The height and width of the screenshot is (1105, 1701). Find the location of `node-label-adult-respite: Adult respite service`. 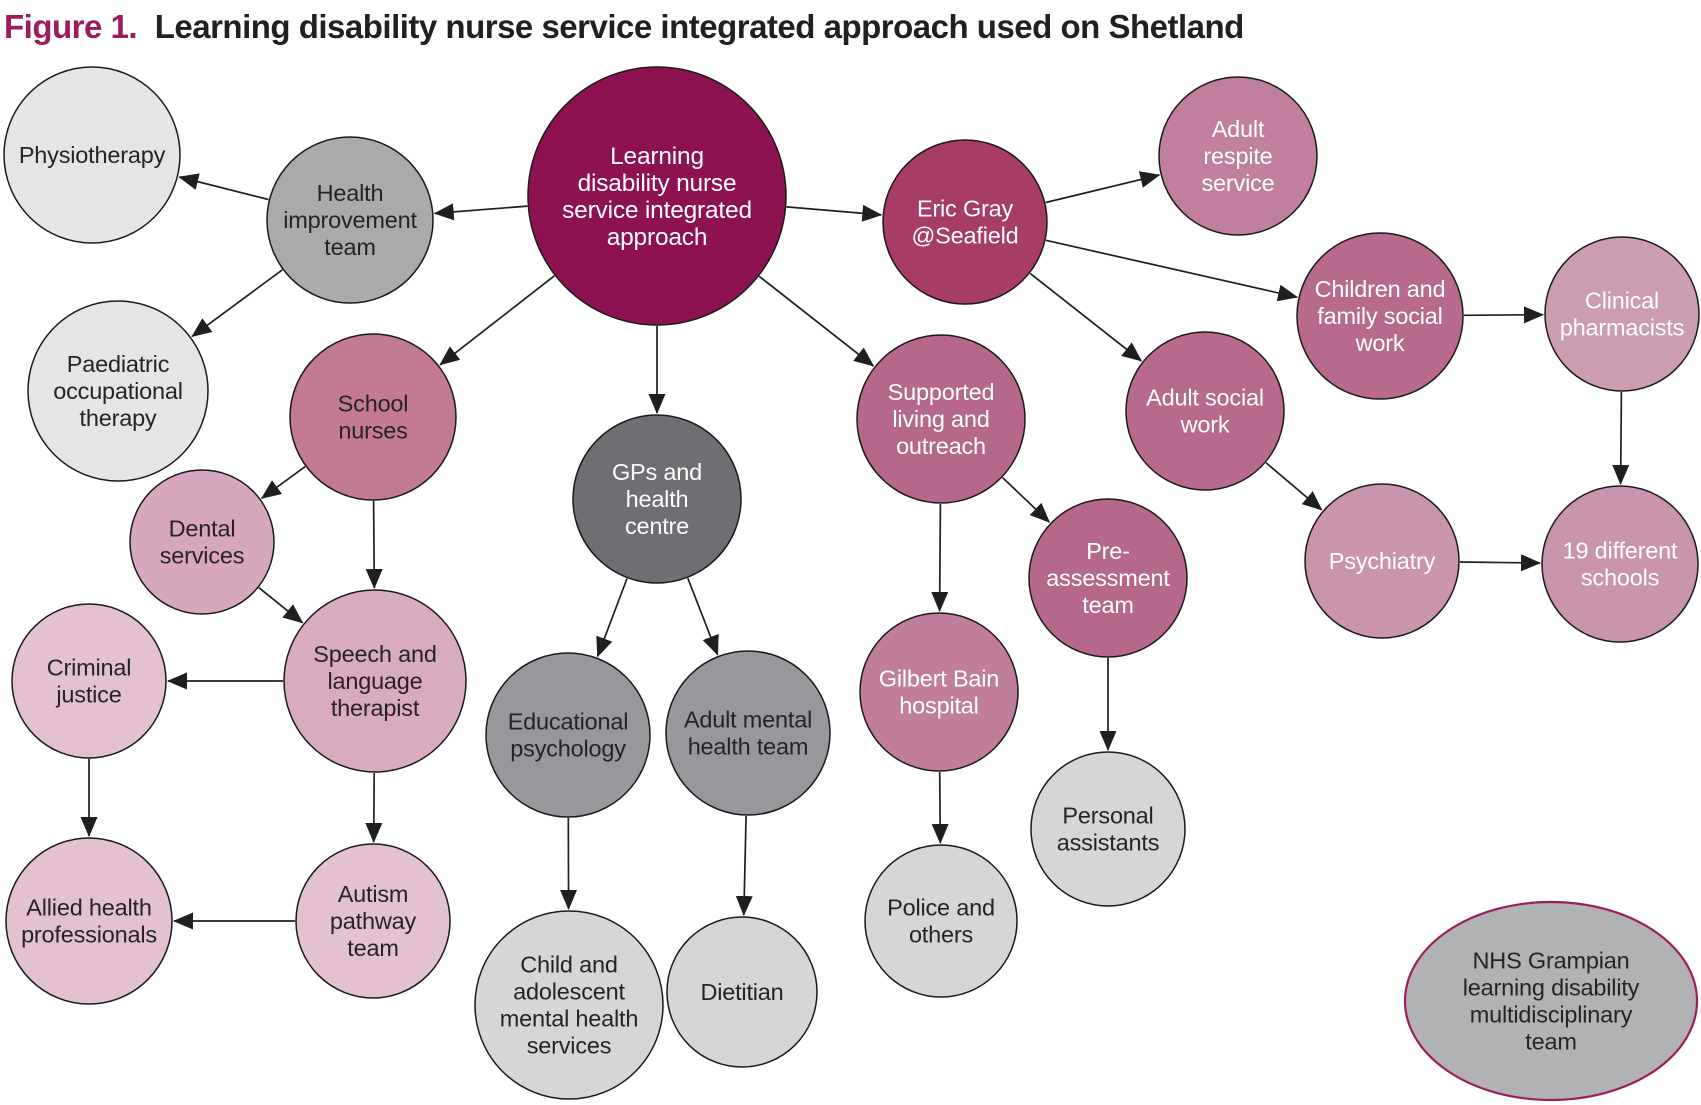

node-label-adult-respite: Adult respite service is located at coordinates (1237, 156).